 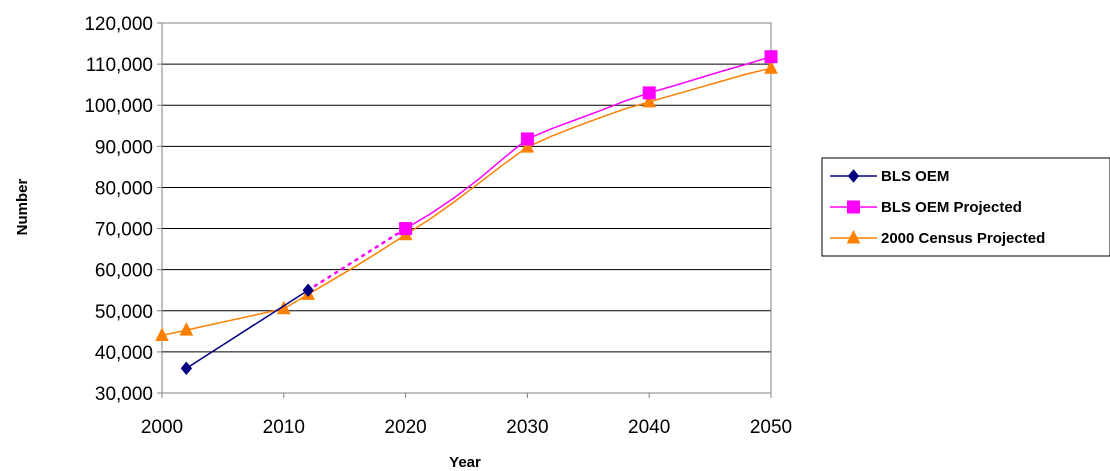 I want to click on x-axis-title: Year, so click(x=465, y=462).